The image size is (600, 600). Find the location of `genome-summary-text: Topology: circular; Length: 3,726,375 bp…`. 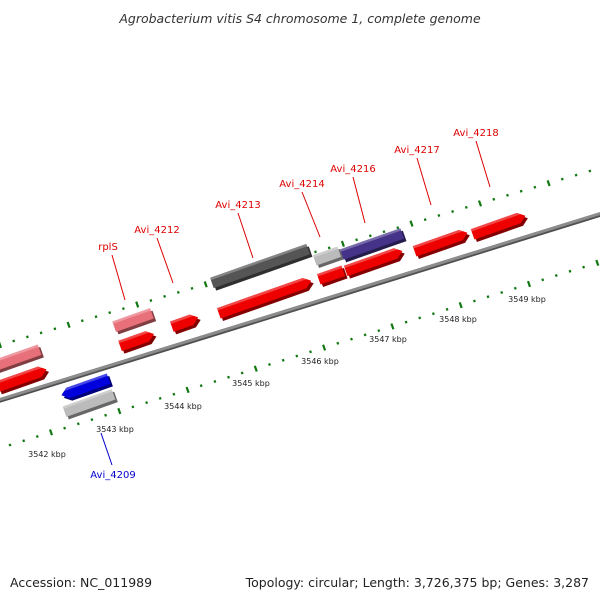

genome-summary-text: Topology: circular; Length: 3,726,375 bp… is located at coordinates (417, 582).